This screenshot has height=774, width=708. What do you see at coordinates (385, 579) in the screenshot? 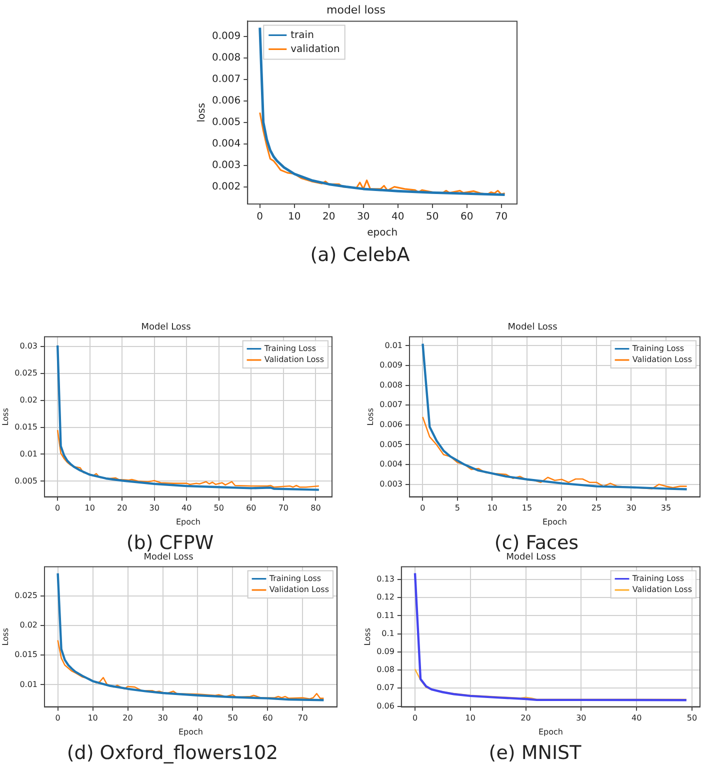
I see `y-tick-label: 0.13` at bounding box center [385, 579].